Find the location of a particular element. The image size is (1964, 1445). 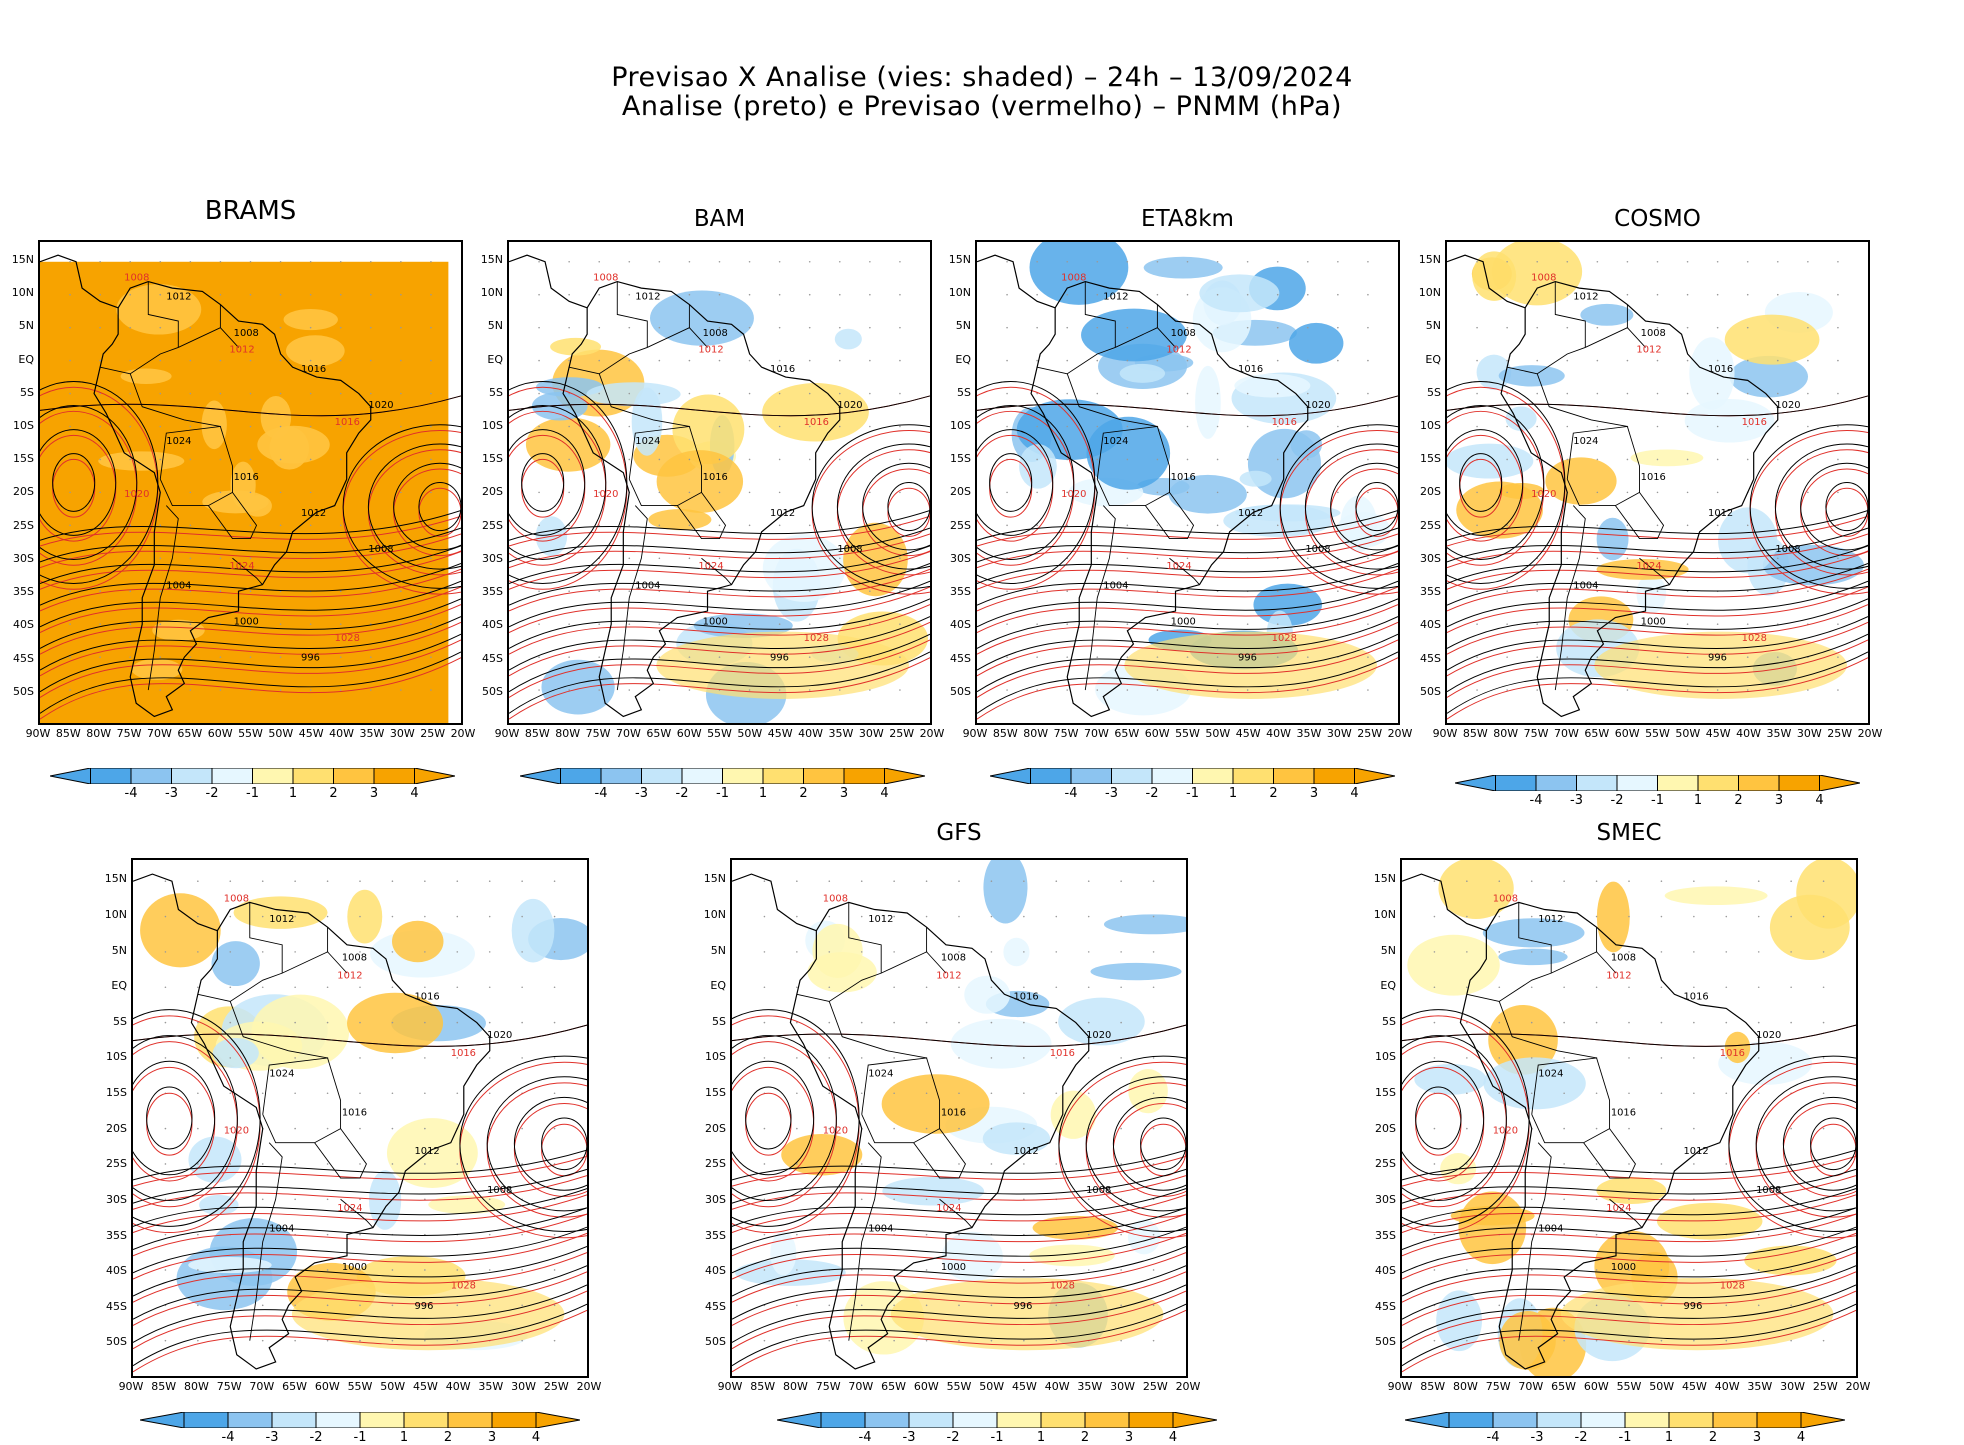

forecast-contour-label: 1008 is located at coordinates (136, 277).